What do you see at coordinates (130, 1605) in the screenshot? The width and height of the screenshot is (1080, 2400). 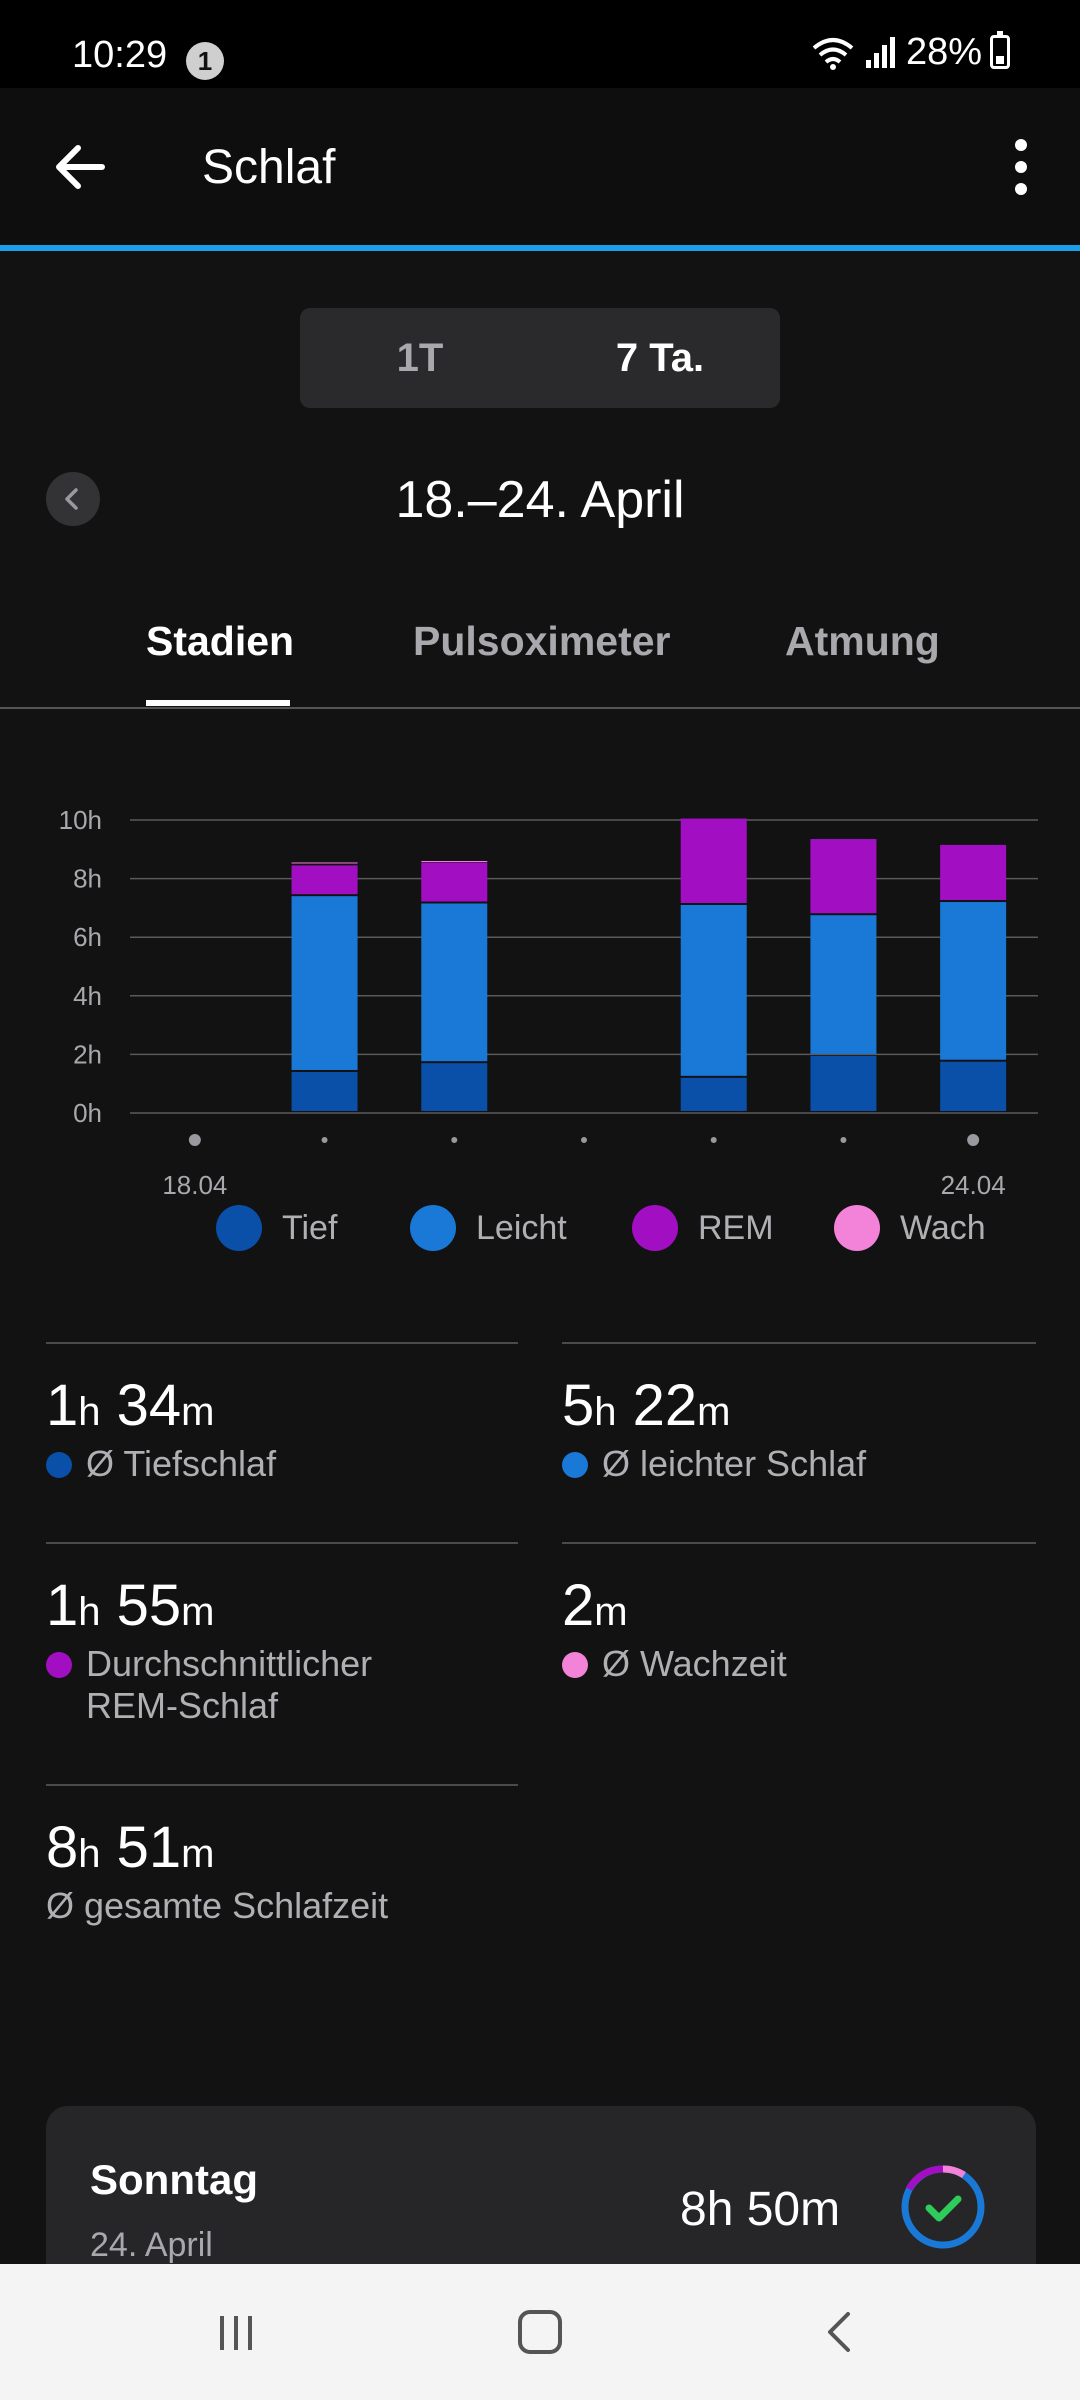 I see `stat-value: 1h 55m` at bounding box center [130, 1605].